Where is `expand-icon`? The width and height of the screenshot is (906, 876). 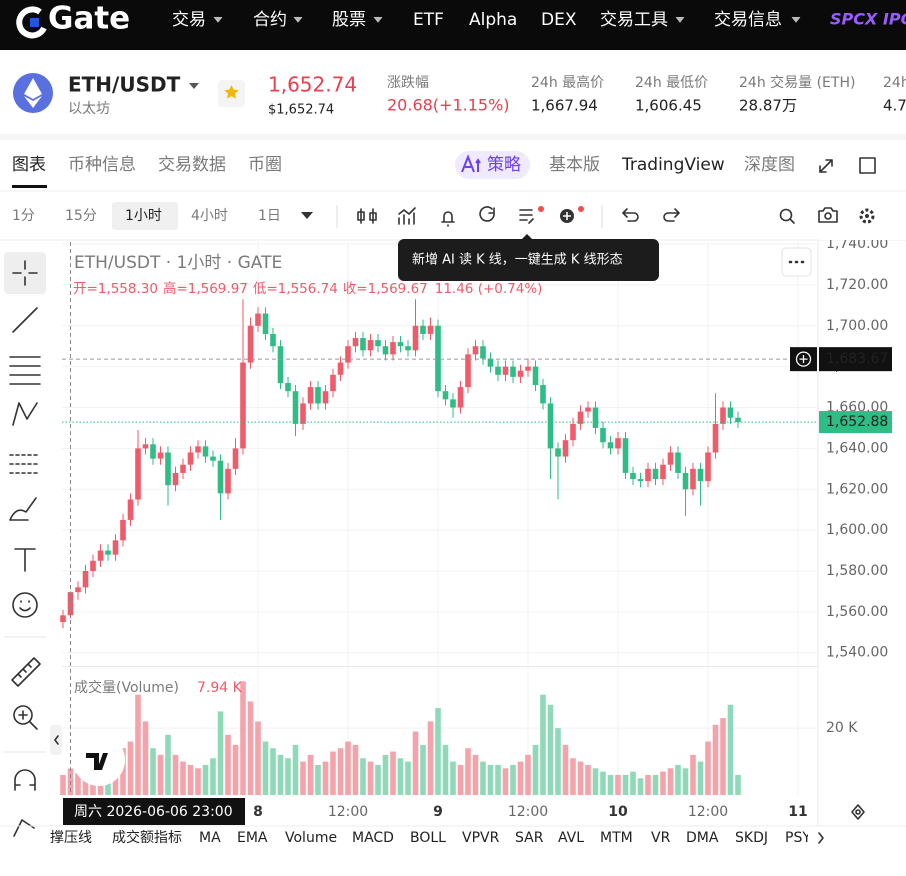 expand-icon is located at coordinates (826, 166).